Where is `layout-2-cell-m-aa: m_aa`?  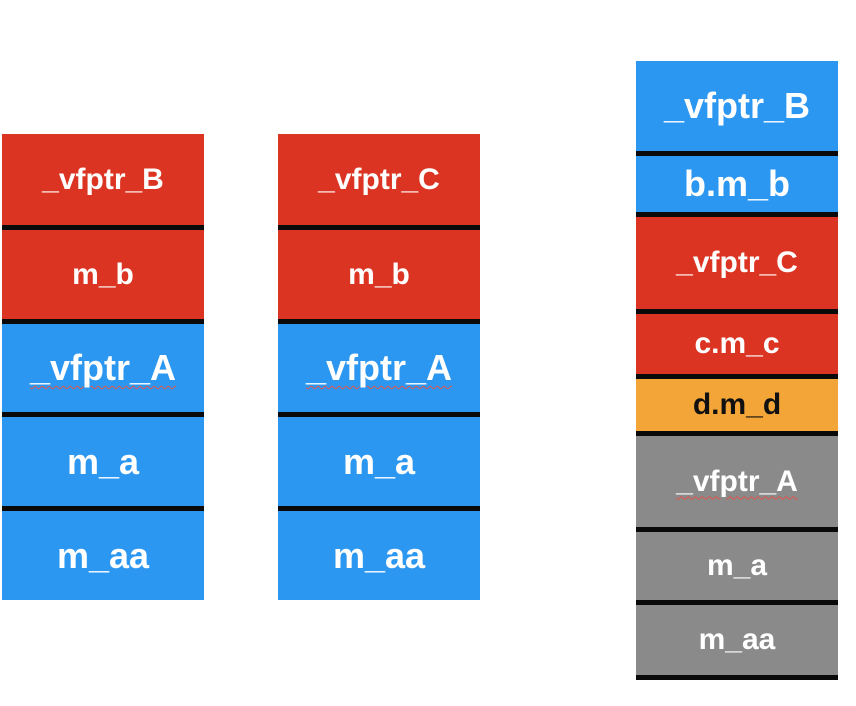
layout-2-cell-m-aa: m_aa is located at coordinates (379, 555).